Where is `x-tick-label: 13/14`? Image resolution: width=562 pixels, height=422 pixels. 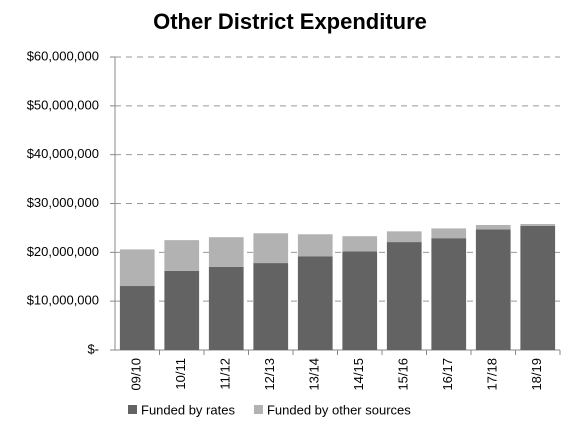
x-tick-label: 13/14 is located at coordinates (314, 374).